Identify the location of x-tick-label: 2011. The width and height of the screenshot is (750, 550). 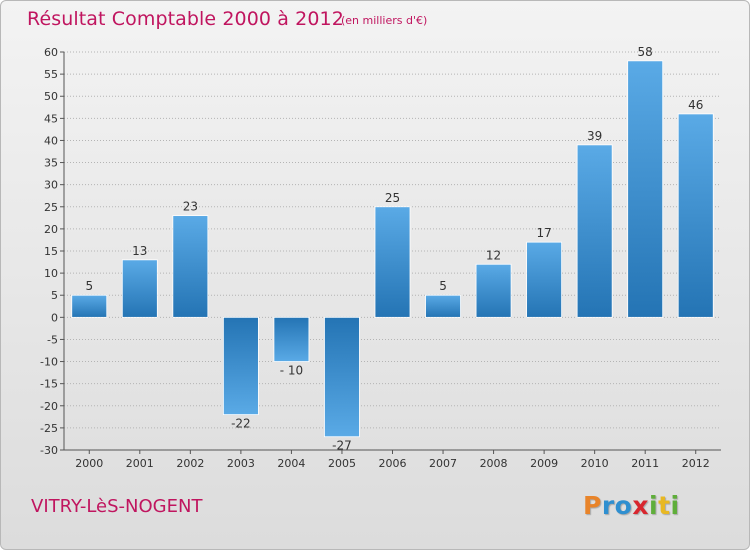
(645, 463).